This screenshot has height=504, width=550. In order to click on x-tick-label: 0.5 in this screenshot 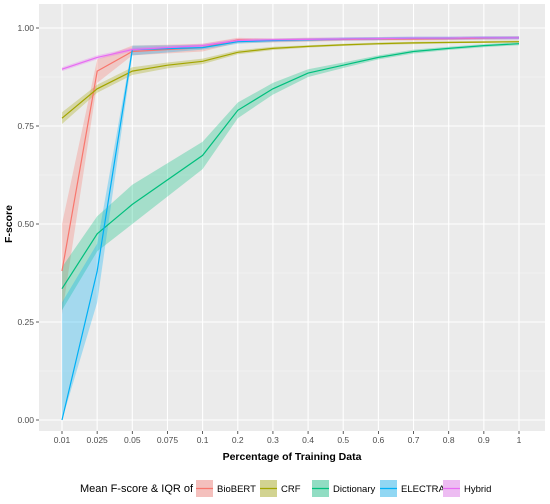, I will do `click(343, 440)`.